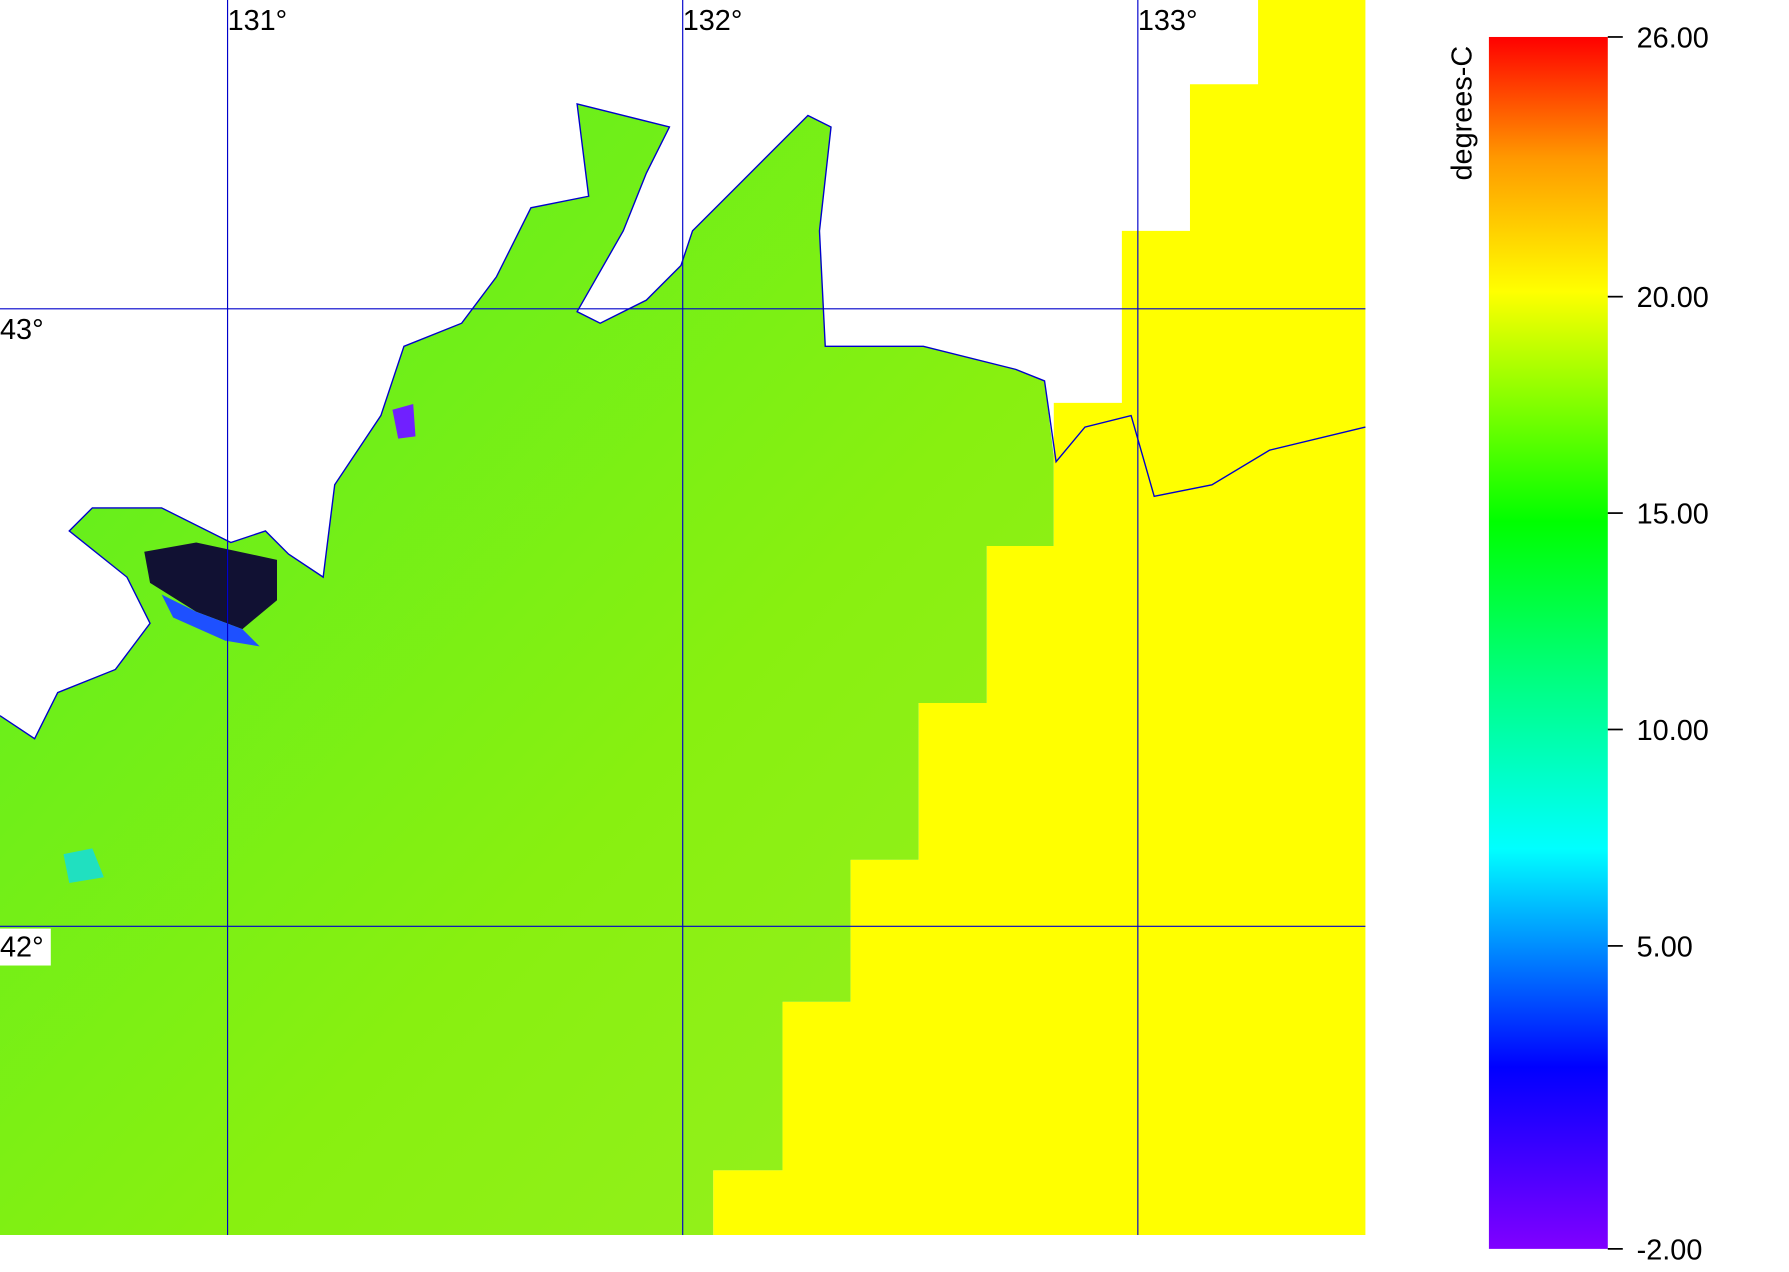  What do you see at coordinates (1168, 21) in the screenshot?
I see `lon-label: 133°` at bounding box center [1168, 21].